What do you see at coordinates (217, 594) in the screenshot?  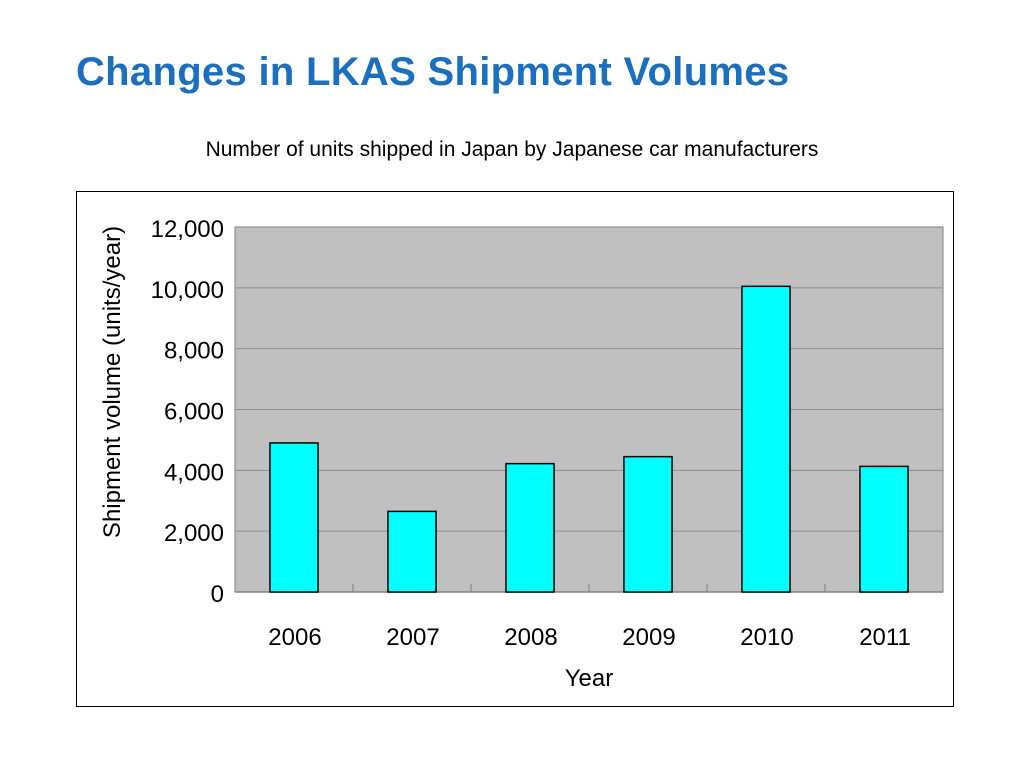 I see `y-tick-label: 0` at bounding box center [217, 594].